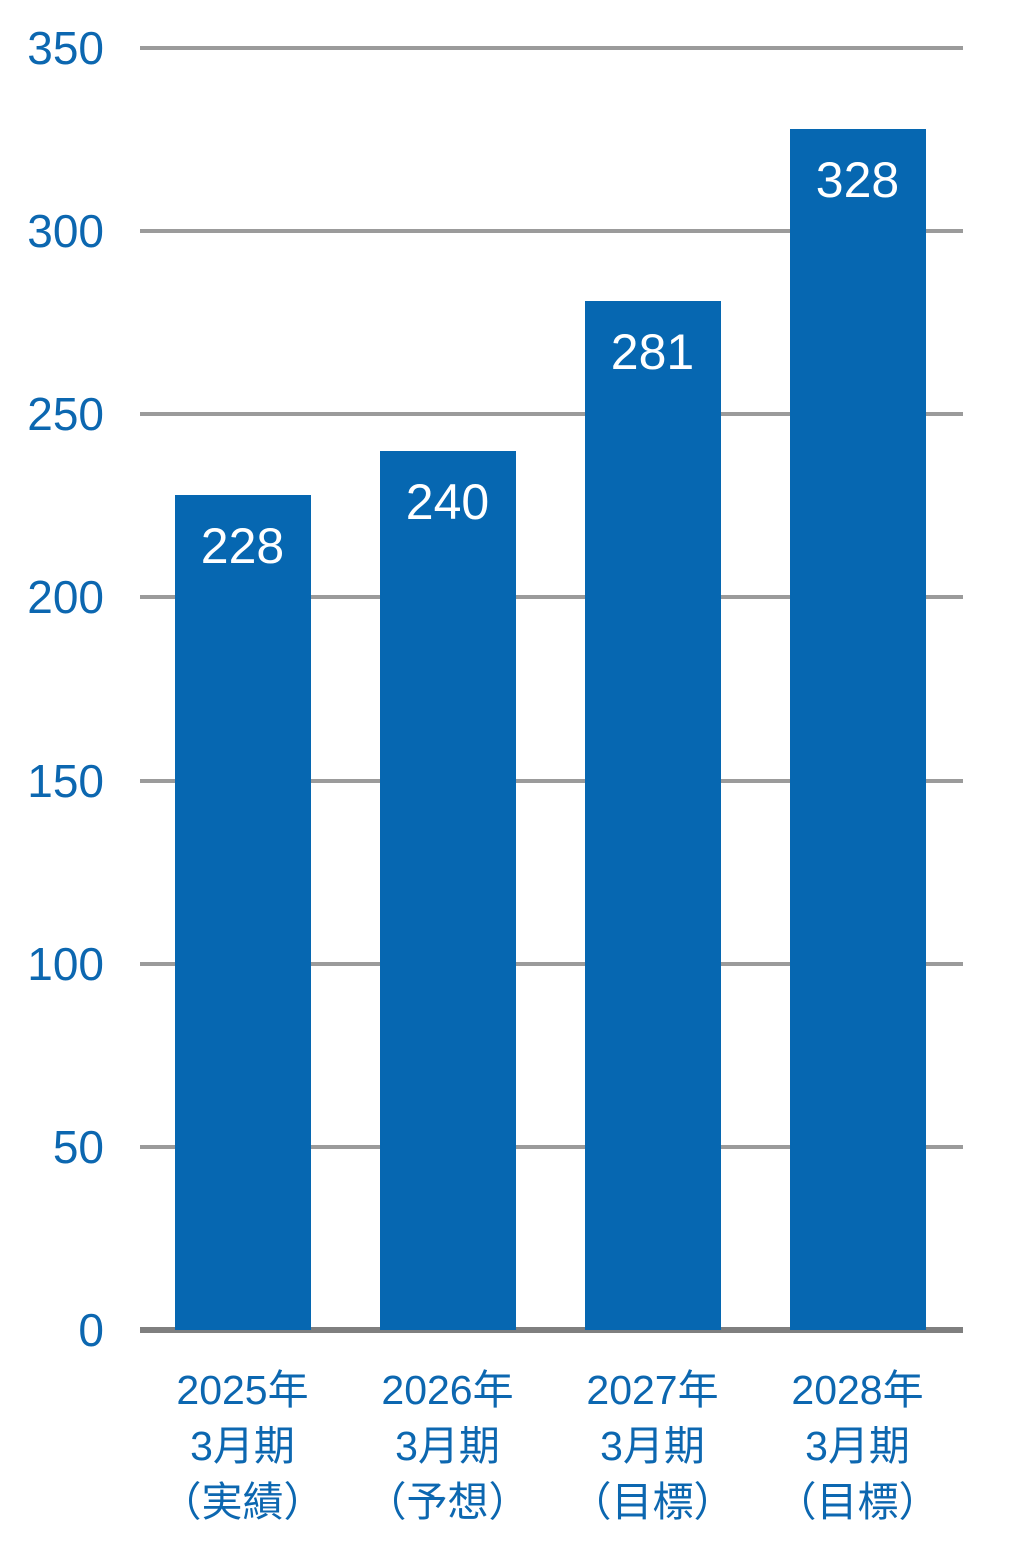 The width and height of the screenshot is (1014, 1566). I want to click on x-axis-baseline, so click(551, 1330).